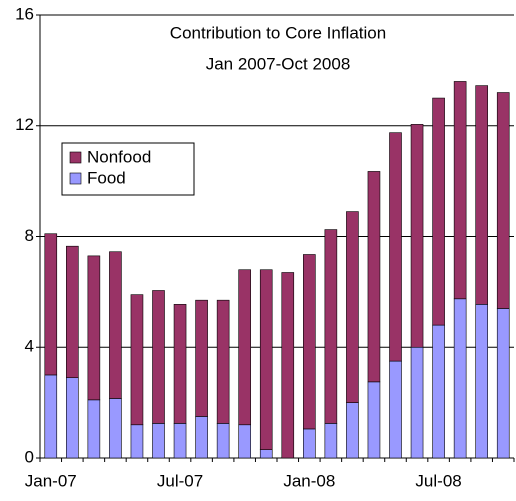 The width and height of the screenshot is (516, 501). Describe the element at coordinates (438, 480) in the screenshot. I see `x-tick-label: Jul-08` at that location.